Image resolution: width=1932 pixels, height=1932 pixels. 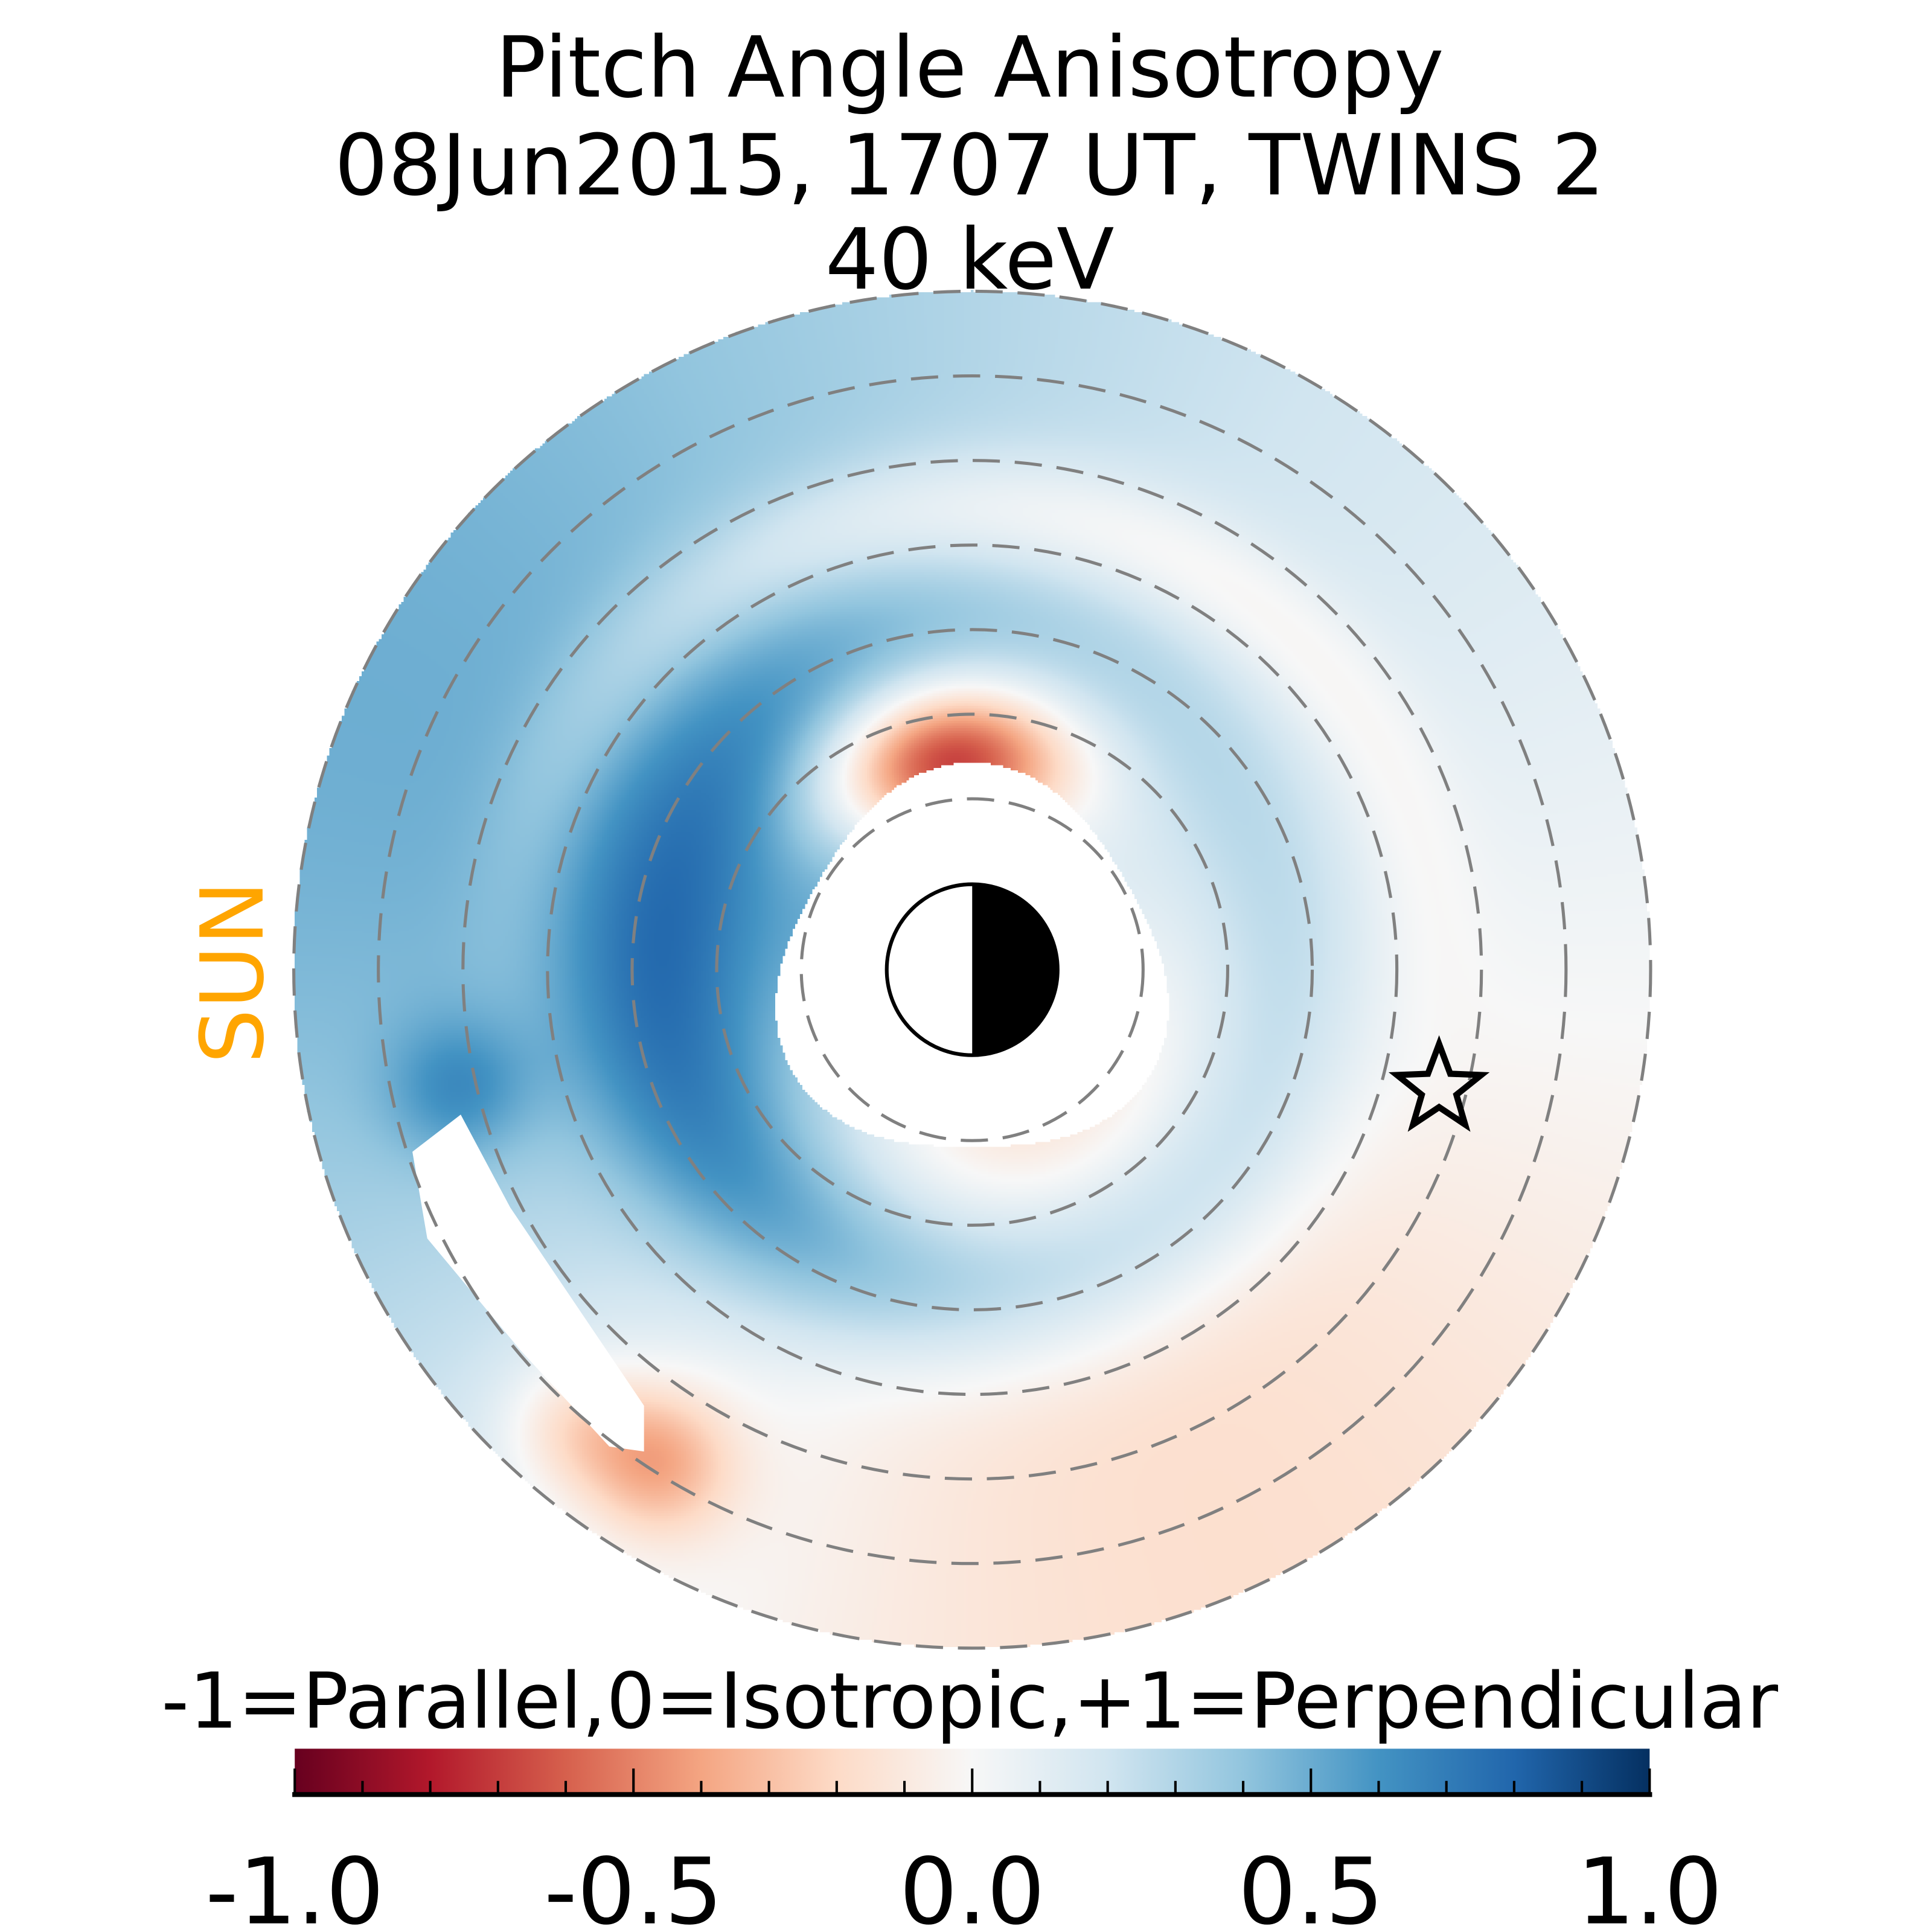 What do you see at coordinates (232, 972) in the screenshot?
I see `sun-direction-label: SUN` at bounding box center [232, 972].